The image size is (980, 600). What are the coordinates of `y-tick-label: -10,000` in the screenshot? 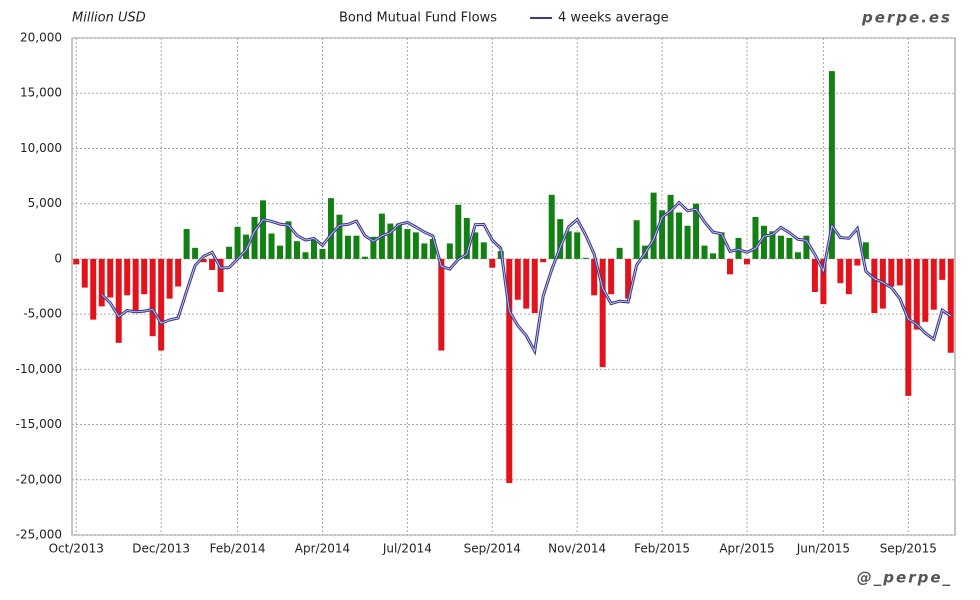 It's located at (39, 369).